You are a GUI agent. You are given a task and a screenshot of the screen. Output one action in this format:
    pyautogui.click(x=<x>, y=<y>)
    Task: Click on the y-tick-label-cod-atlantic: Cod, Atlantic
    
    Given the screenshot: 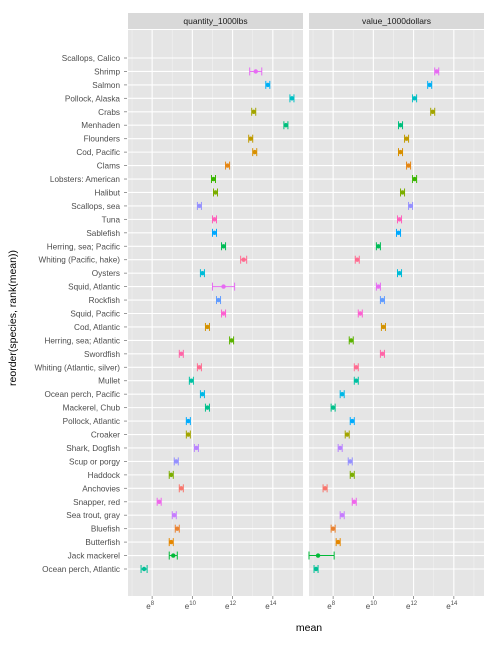 What is the action you would take?
    pyautogui.click(x=97, y=327)
    